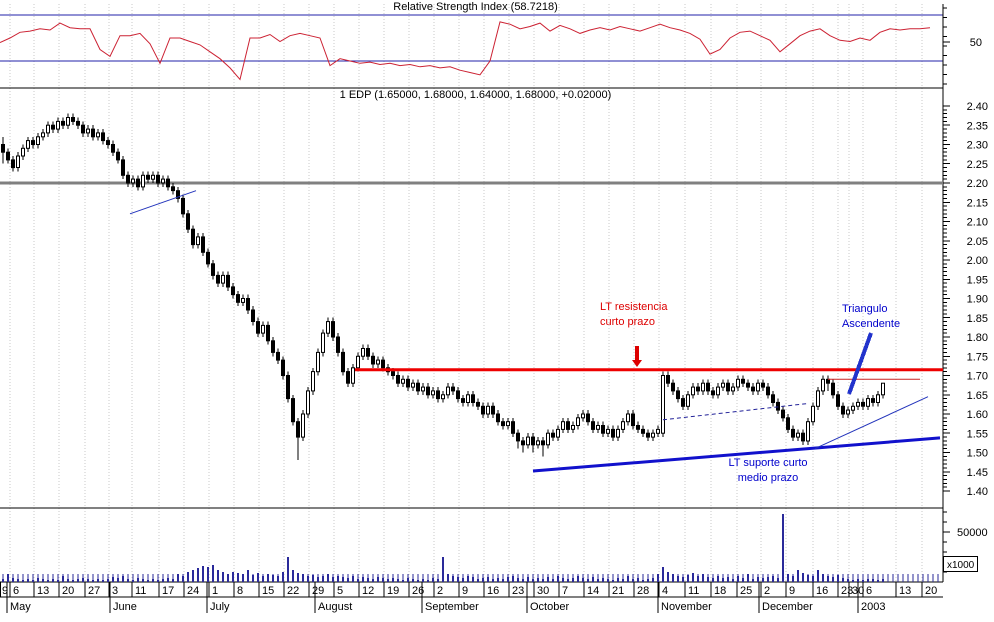 The height and width of the screenshot is (622, 994). I want to click on svg-text: 12, so click(368, 591).